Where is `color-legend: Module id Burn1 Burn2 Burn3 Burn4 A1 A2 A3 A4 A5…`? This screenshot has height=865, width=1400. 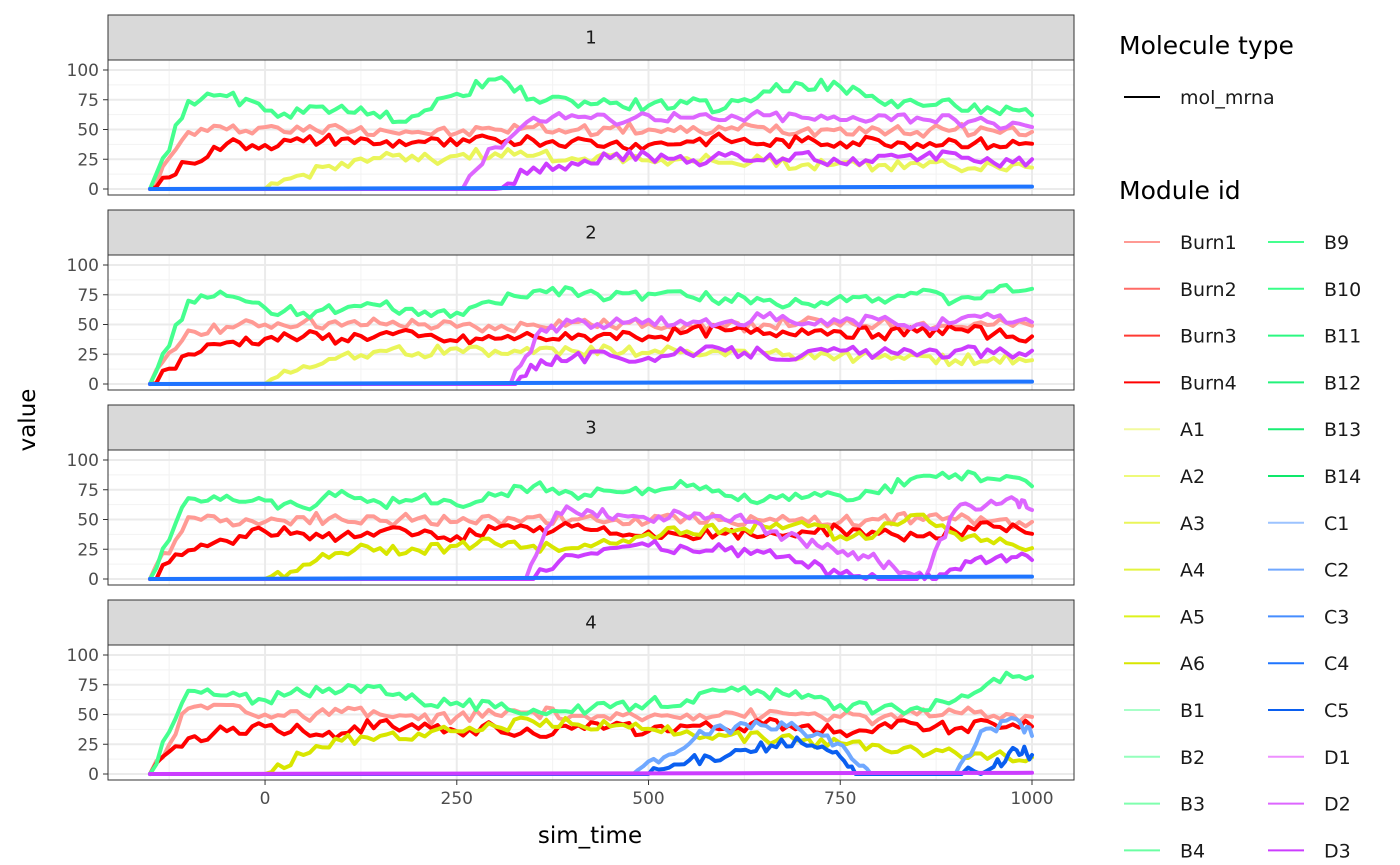
color-legend: Module id Burn1 Burn2 Burn3 Burn4 A1 A2 A3 A4 A5… is located at coordinates (1240, 519).